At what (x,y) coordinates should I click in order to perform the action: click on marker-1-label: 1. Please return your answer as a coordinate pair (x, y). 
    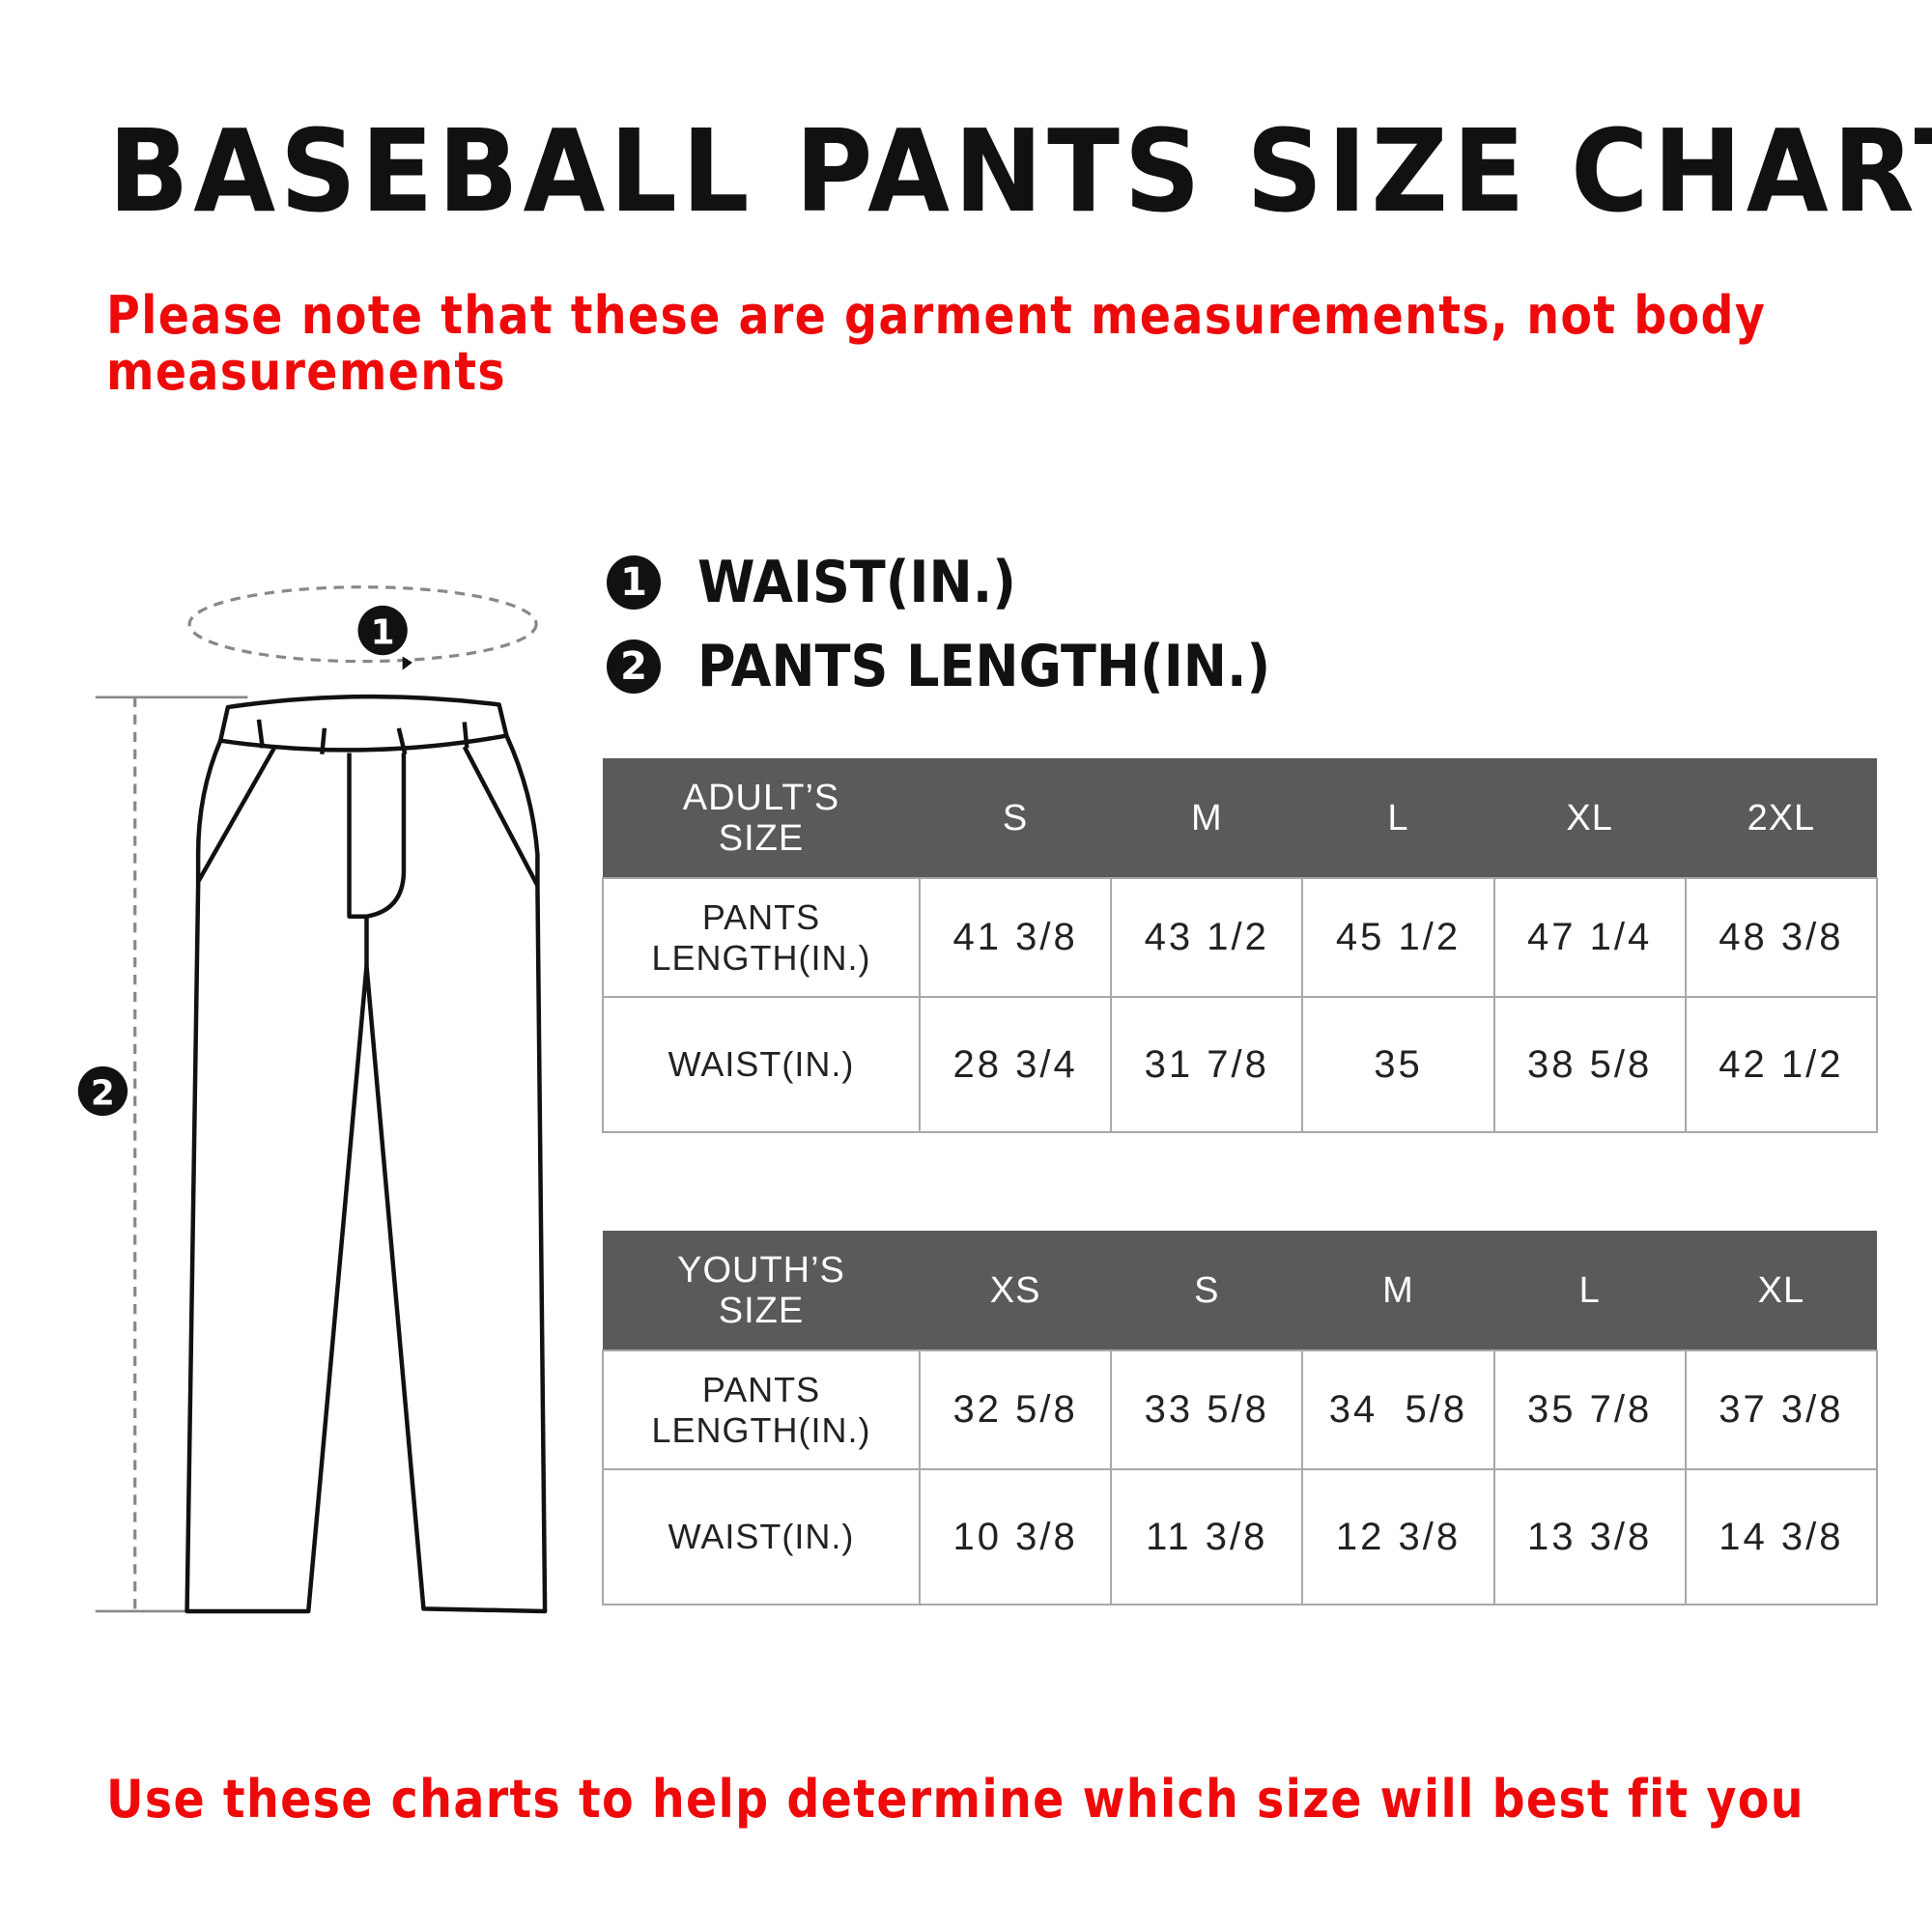
    Looking at the image, I should click on (383, 633).